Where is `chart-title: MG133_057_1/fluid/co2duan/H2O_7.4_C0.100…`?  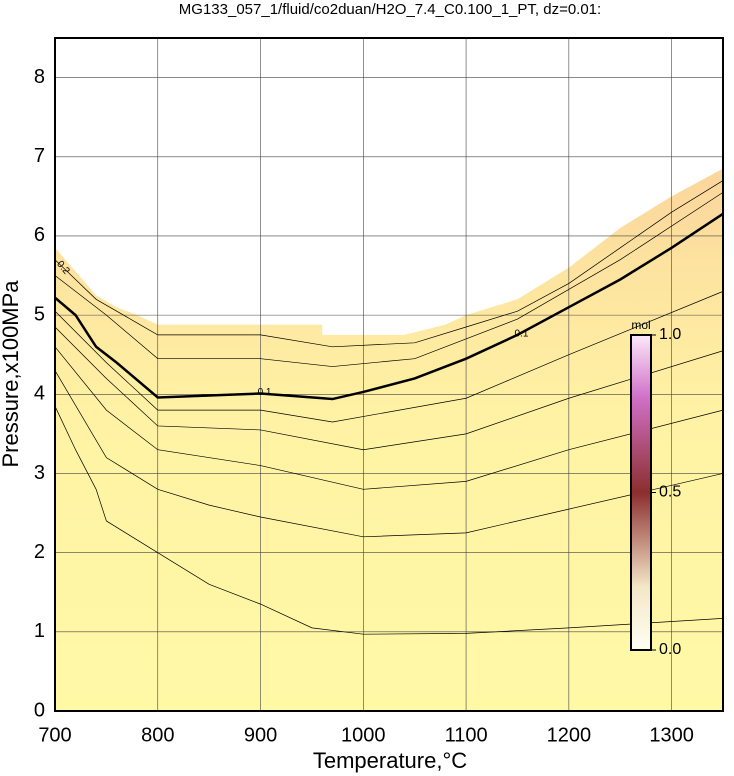
chart-title: MG133_057_1/fluid/co2duan/H2O_7.4_C0.100… is located at coordinates (390, 9).